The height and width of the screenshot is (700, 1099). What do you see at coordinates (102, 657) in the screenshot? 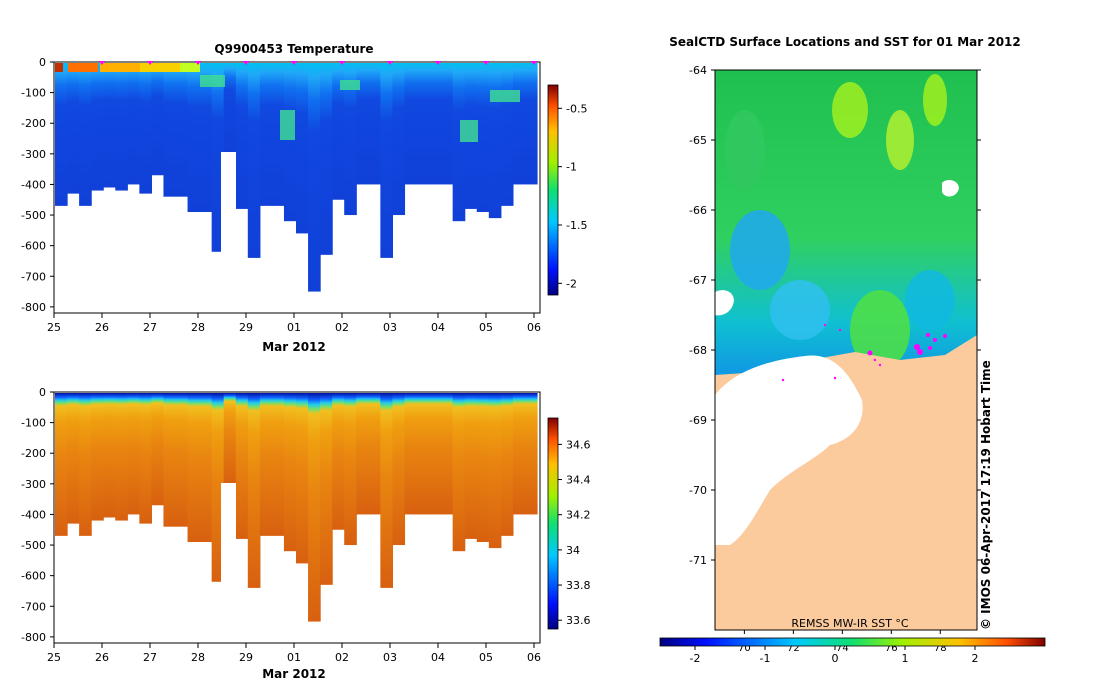
I see `x-tick-label: 26` at bounding box center [102, 657].